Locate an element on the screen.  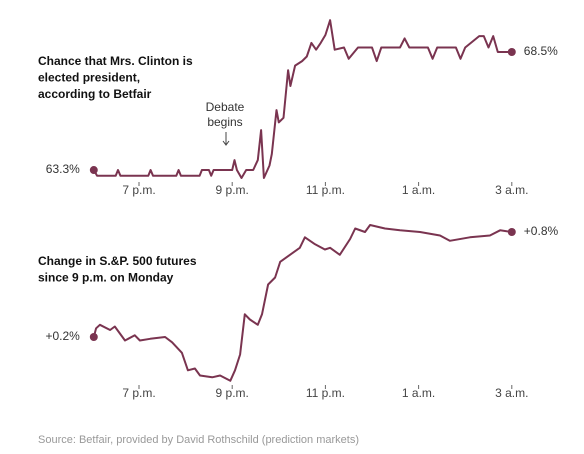
value-label: 63.3% is located at coordinates (63, 169).